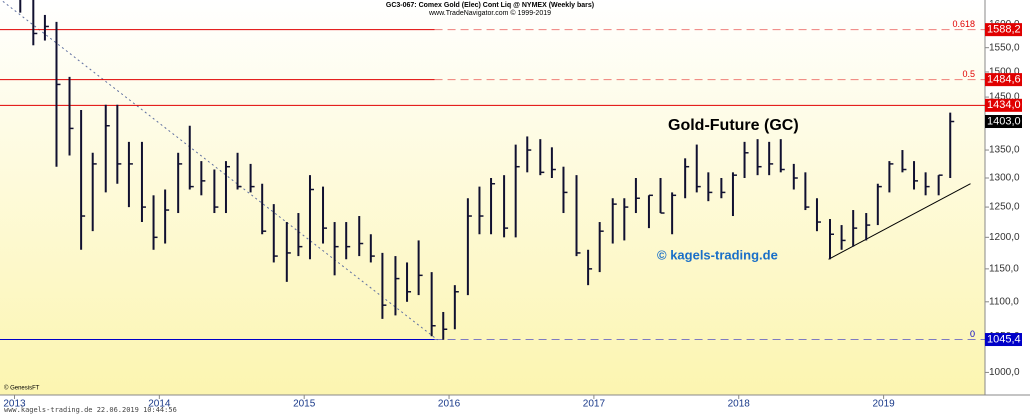  What do you see at coordinates (1004, 269) in the screenshot?
I see `y-tick-label: 1150,0` at bounding box center [1004, 269].